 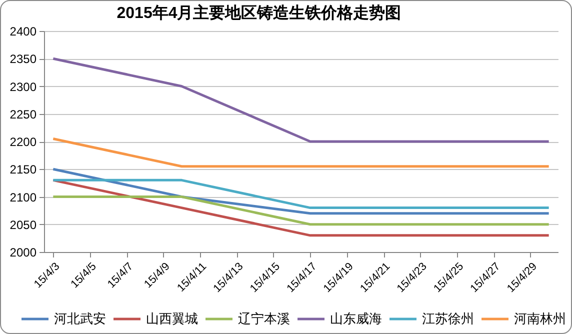 What do you see at coordinates (23, 225) in the screenshot?
I see `y-tick-label: 2050` at bounding box center [23, 225].